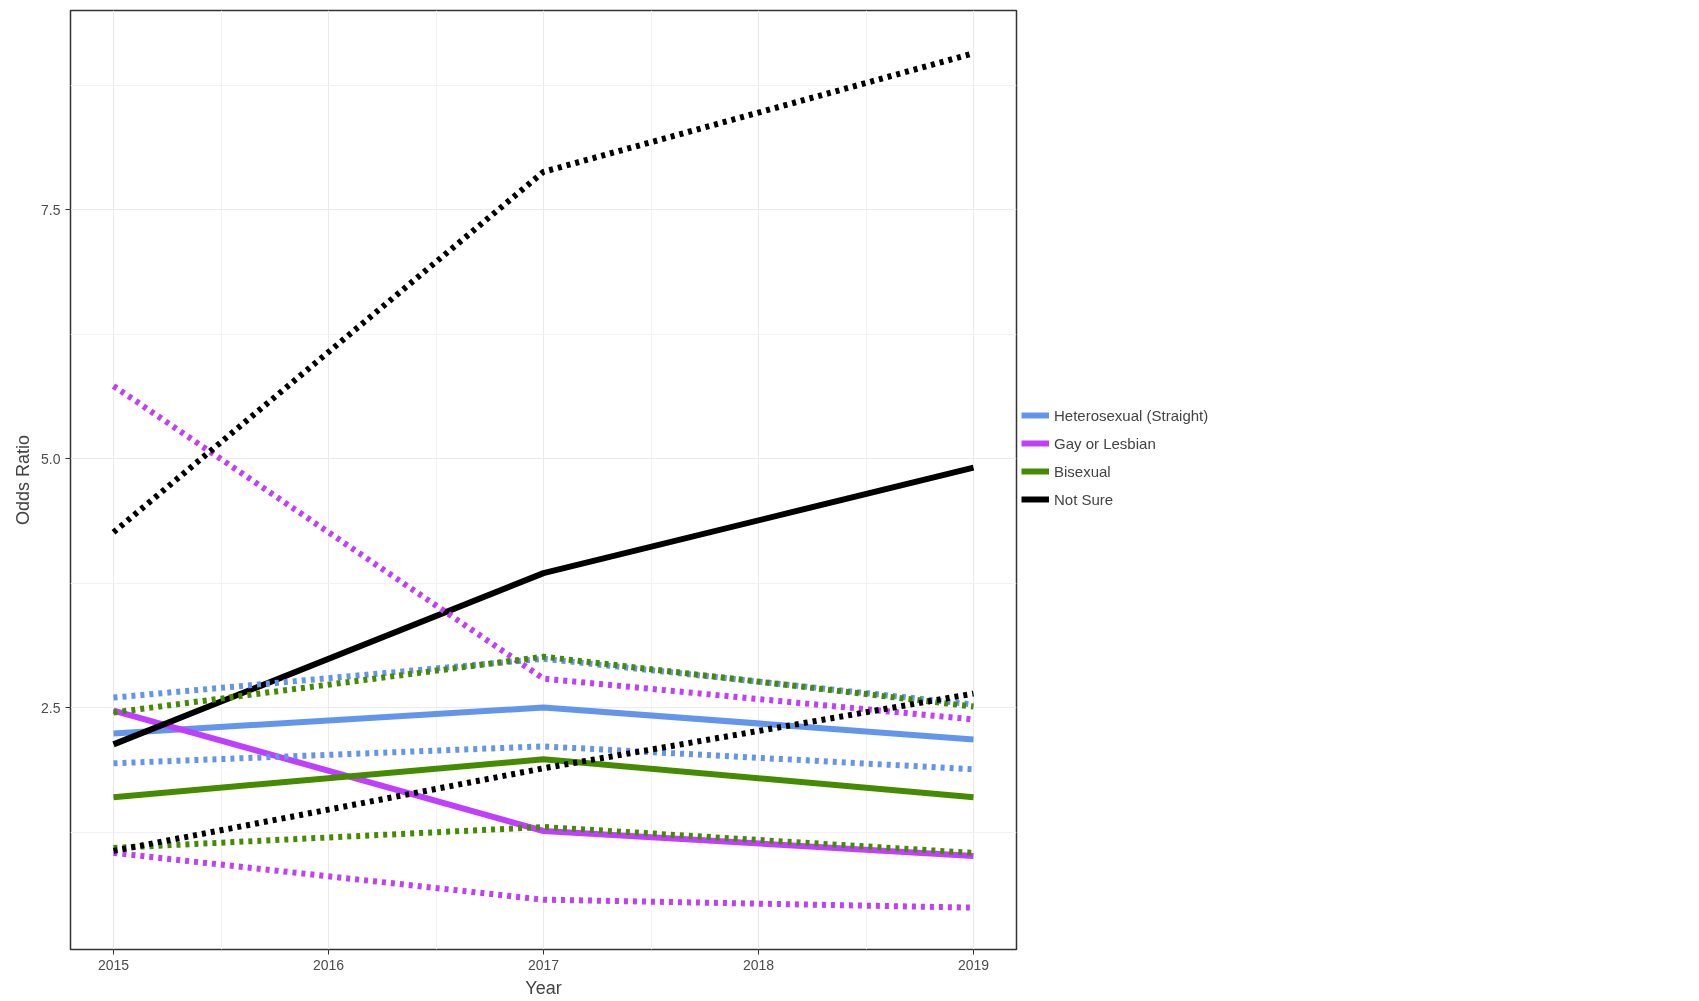 This screenshot has width=1699, height=1001. What do you see at coordinates (758, 964) in the screenshot?
I see `x-tick-label: 2018` at bounding box center [758, 964].